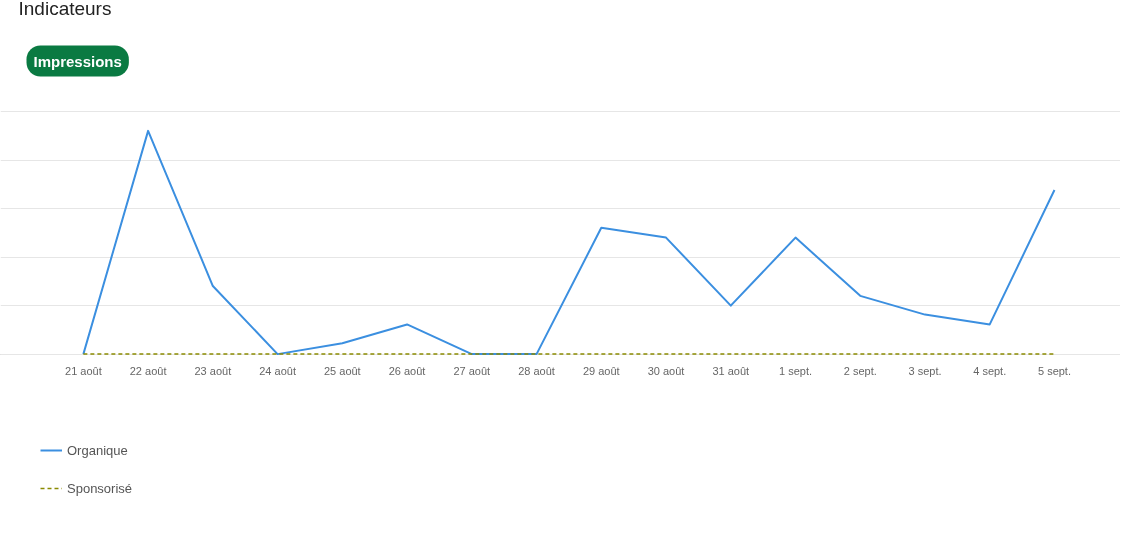  Describe the element at coordinates (97, 450) in the screenshot. I see `legend-label: Organique` at that location.